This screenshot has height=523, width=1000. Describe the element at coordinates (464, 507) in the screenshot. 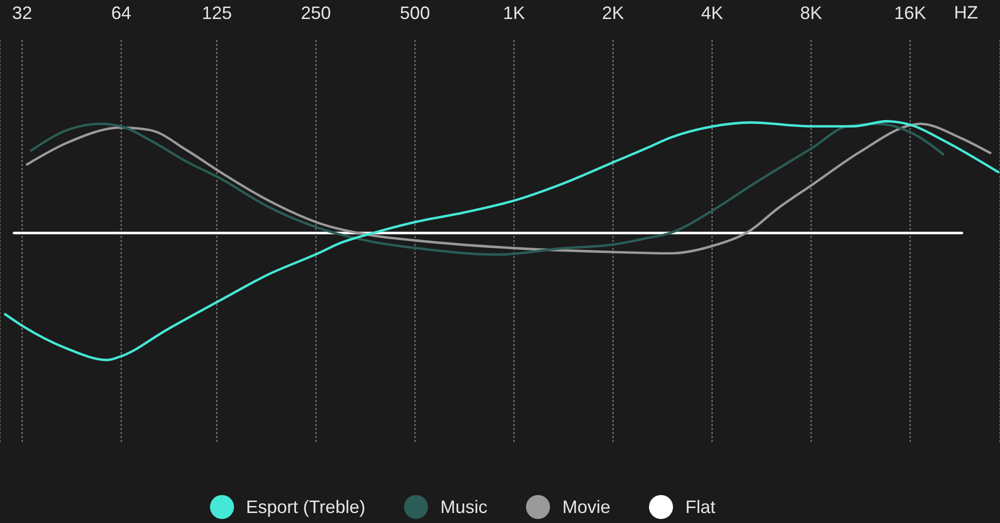

I see `legend-label: Music` at that location.